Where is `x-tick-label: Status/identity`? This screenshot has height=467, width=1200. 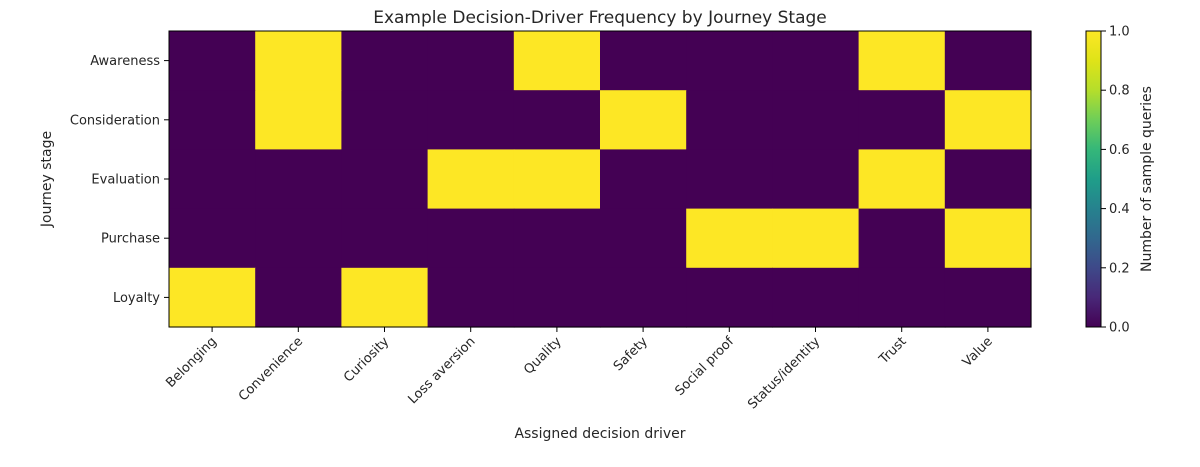 x-tick-label: Status/identity is located at coordinates (784, 373).